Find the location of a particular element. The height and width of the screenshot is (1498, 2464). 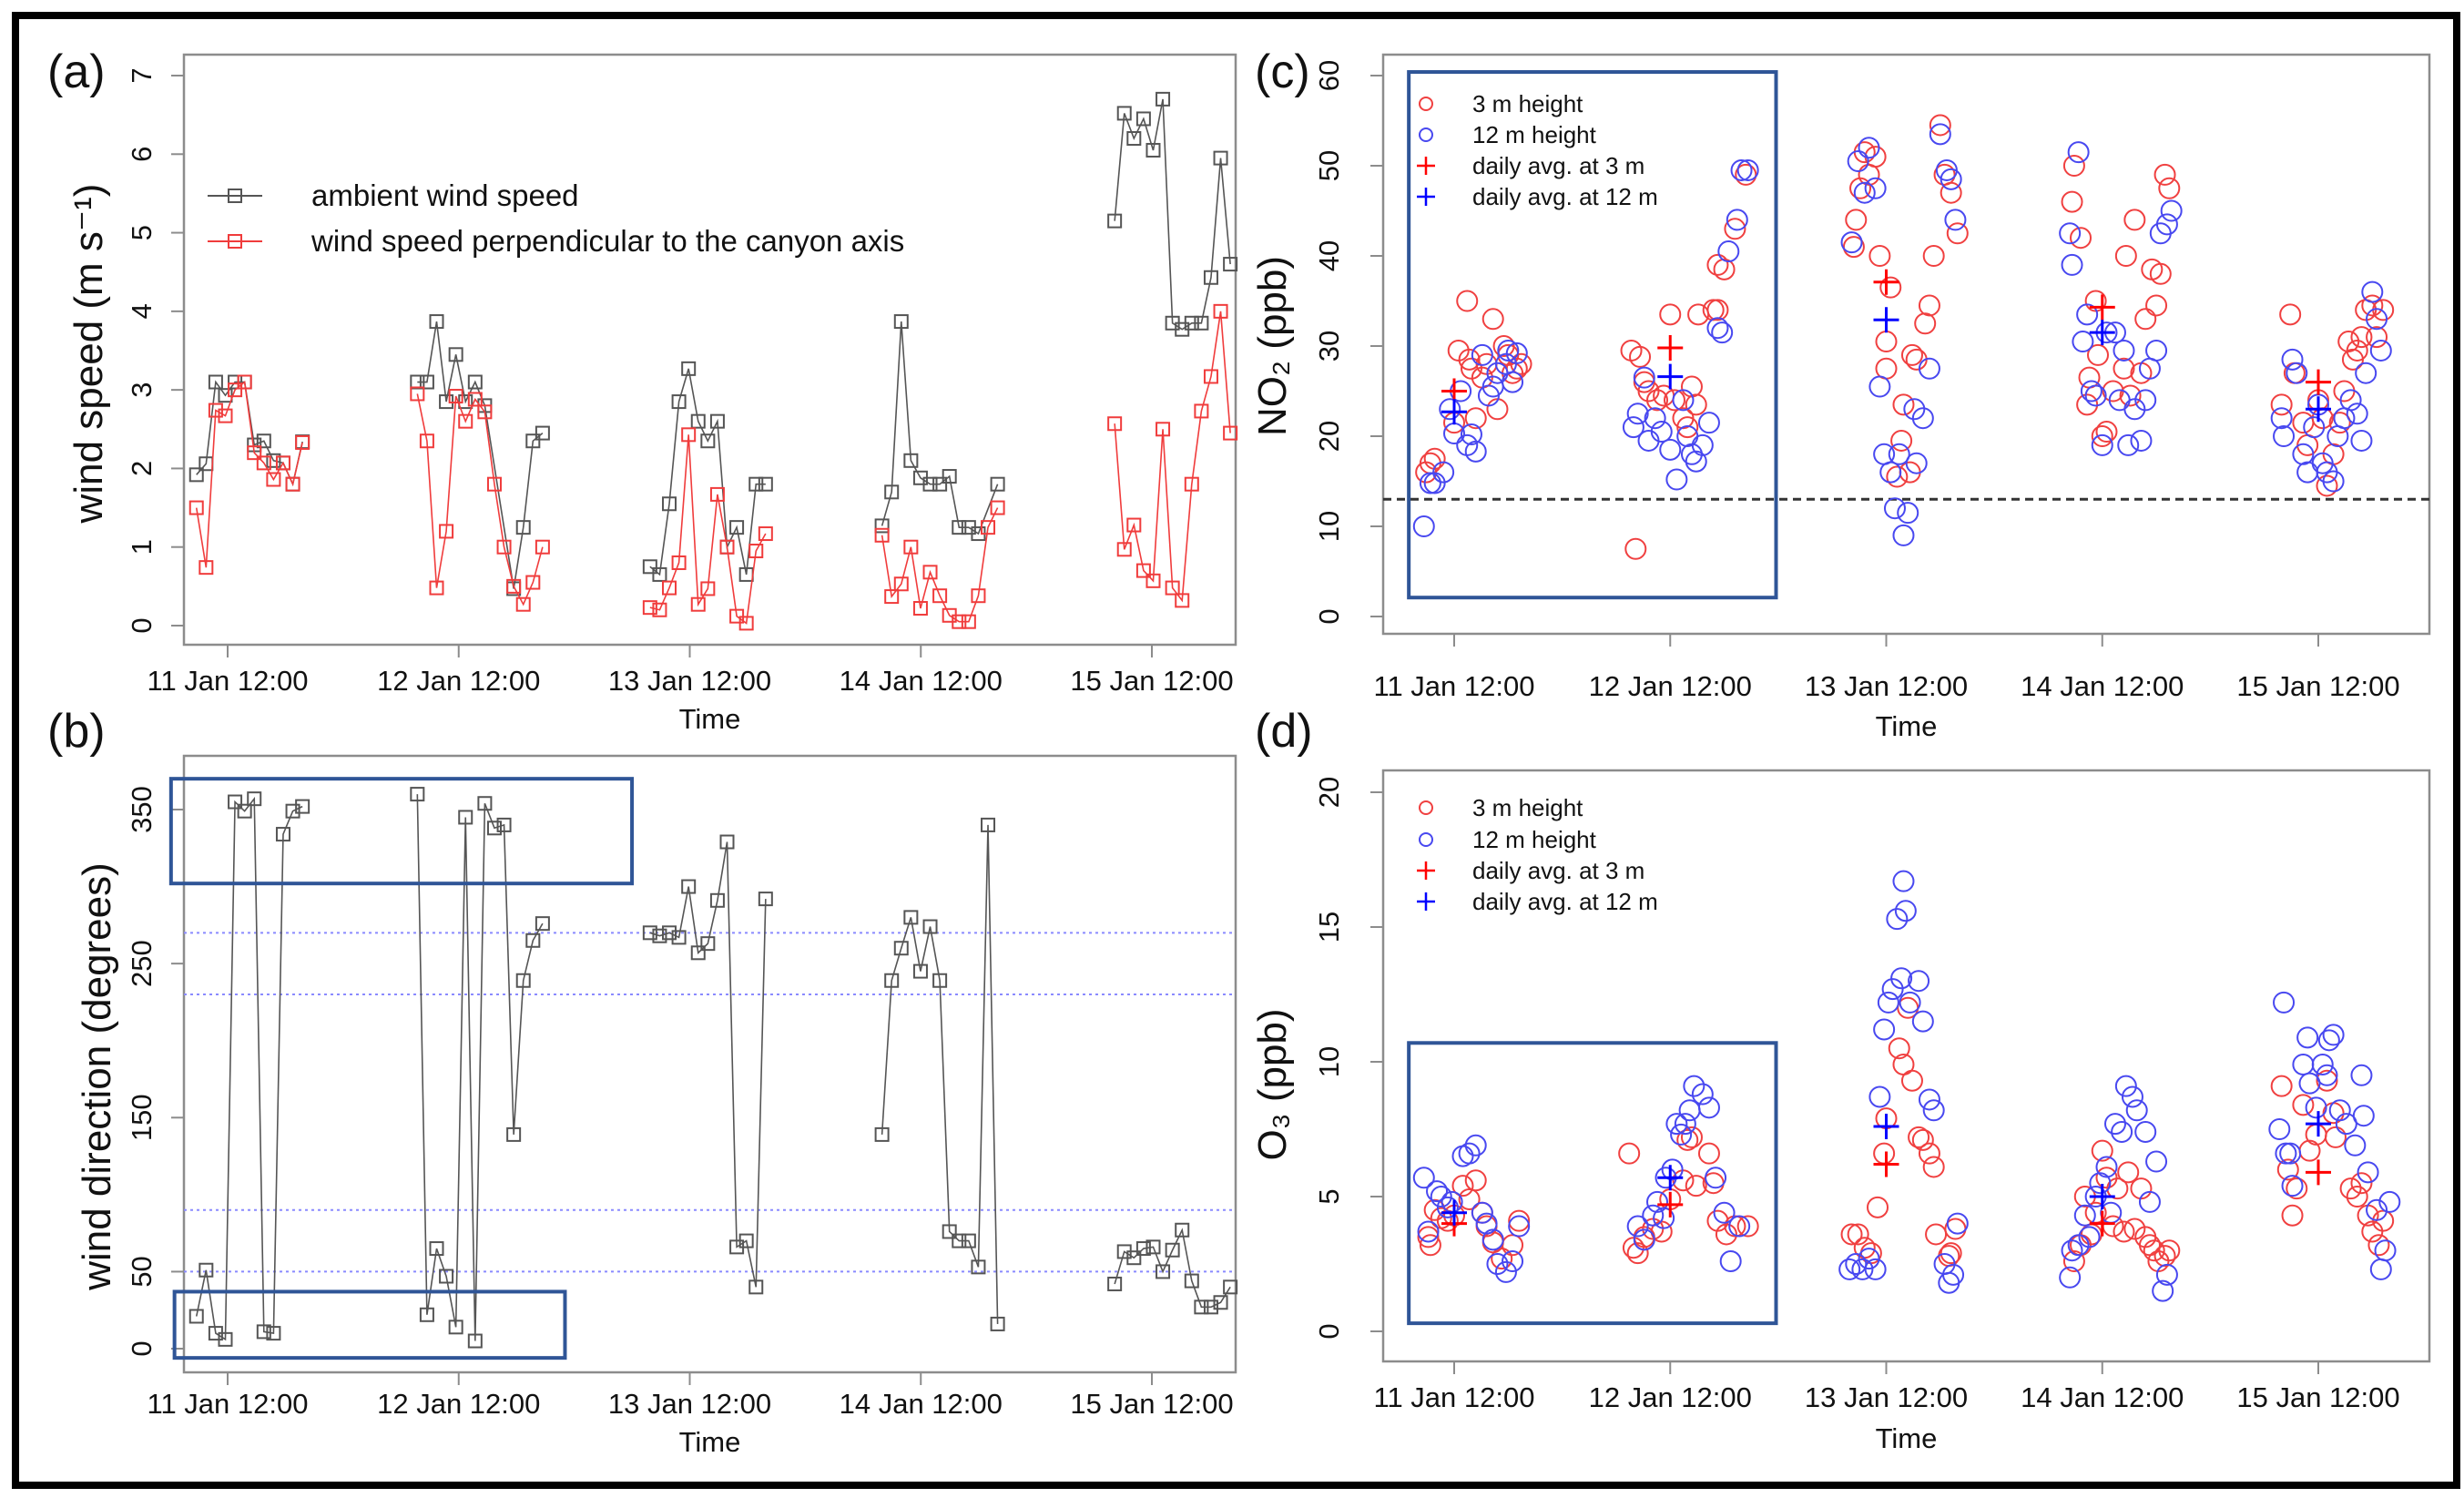

y-tick-label: 60 is located at coordinates (1329, 75).